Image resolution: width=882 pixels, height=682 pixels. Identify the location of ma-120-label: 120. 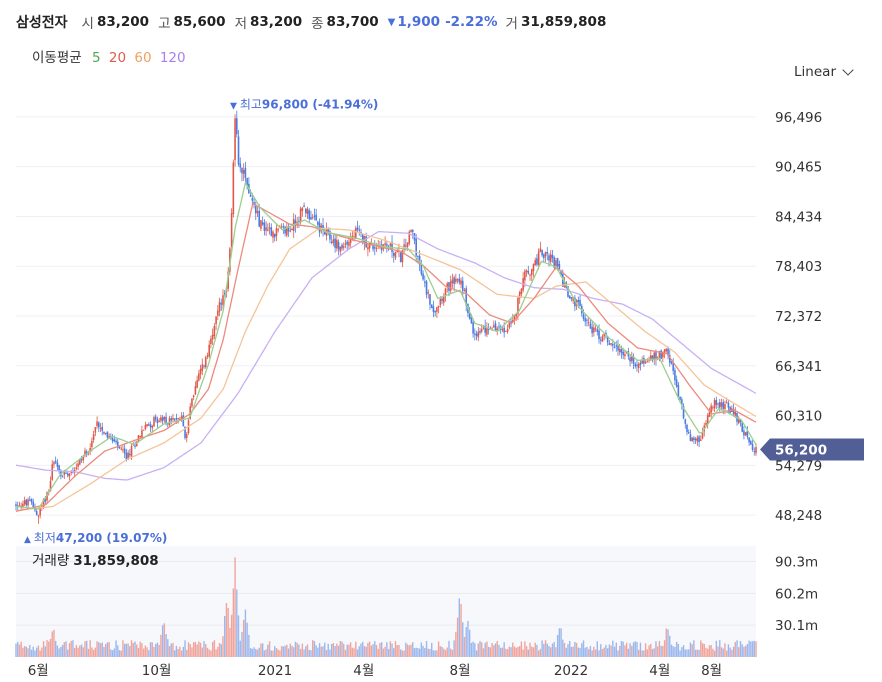
(172, 58).